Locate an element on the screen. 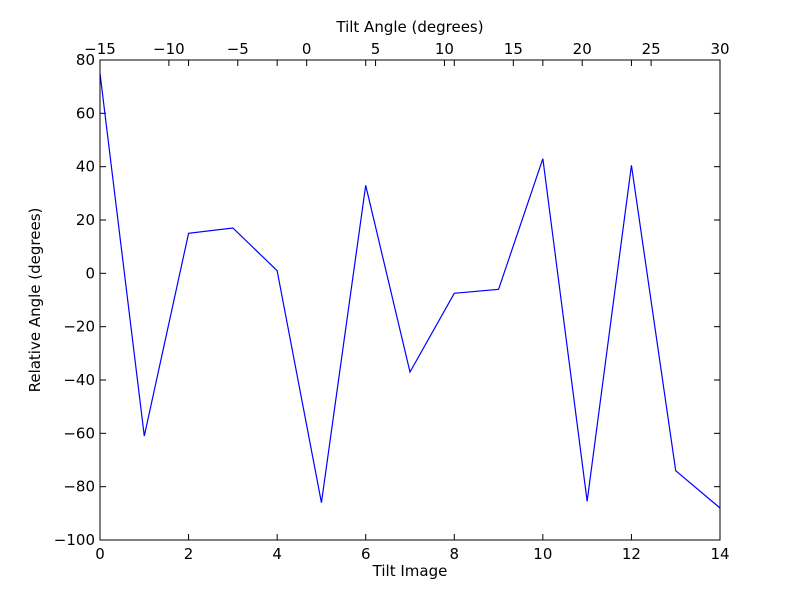  x-tick-label: 6 is located at coordinates (366, 554).